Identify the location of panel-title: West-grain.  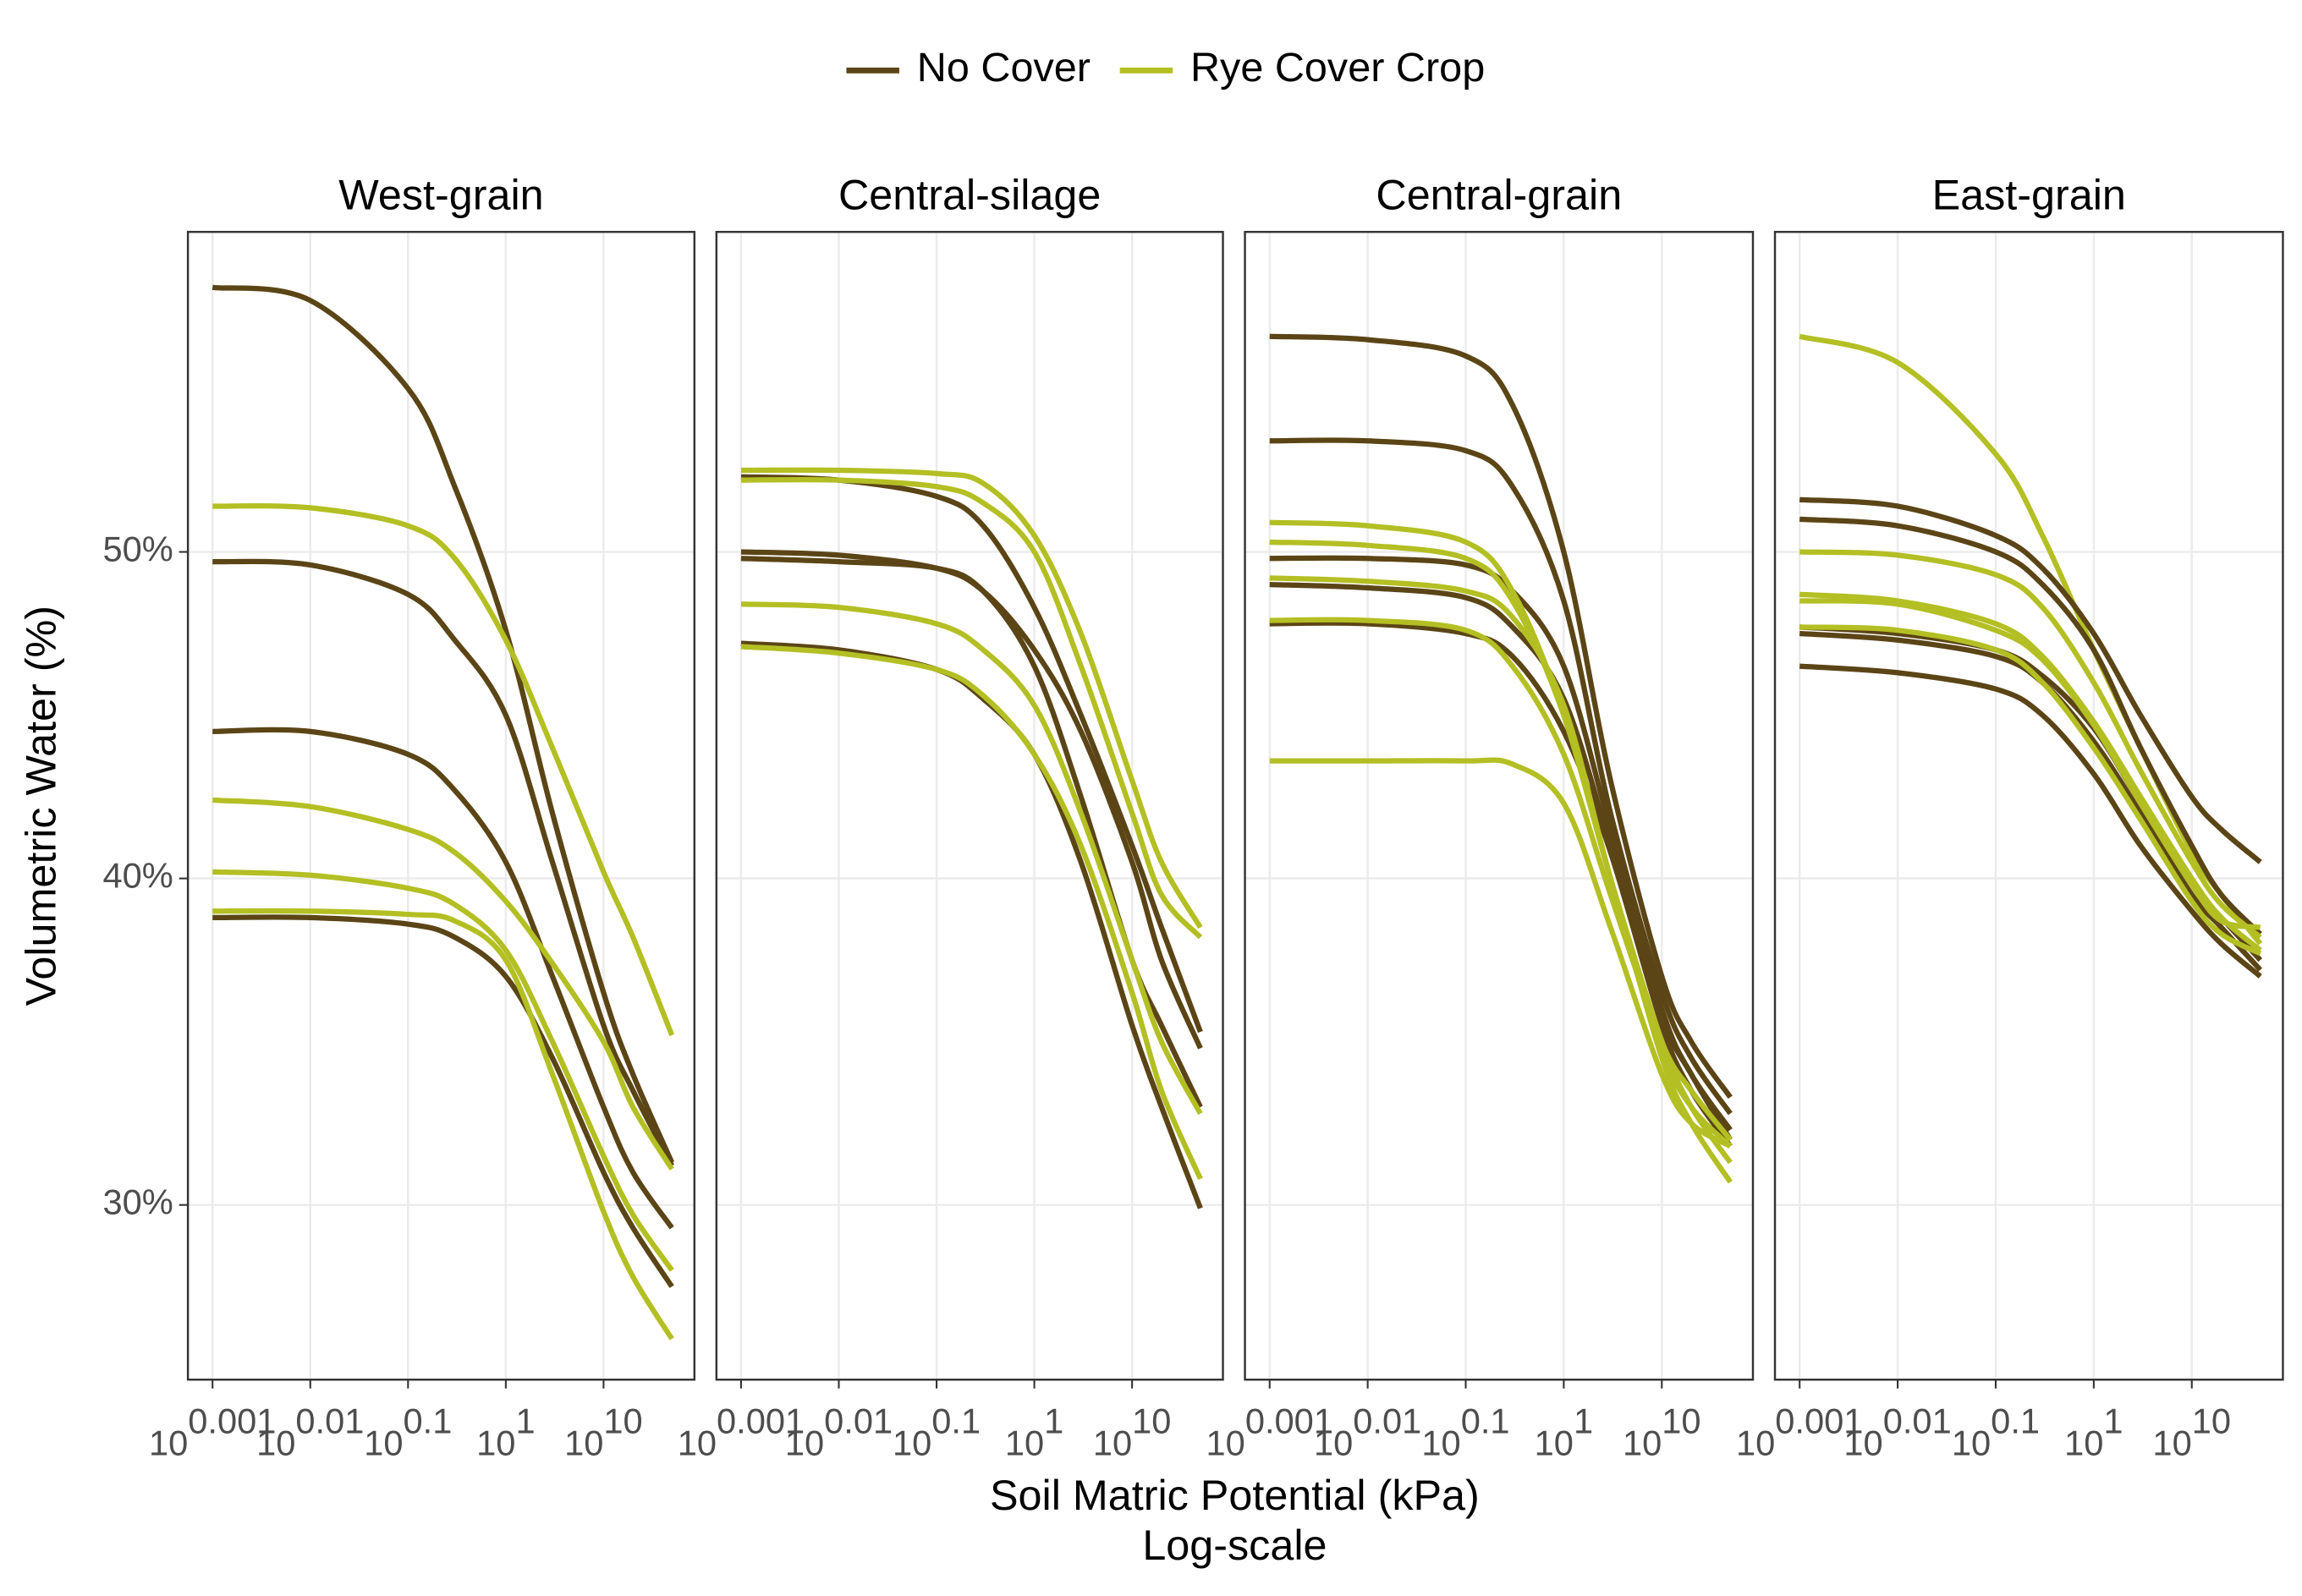
(441, 195).